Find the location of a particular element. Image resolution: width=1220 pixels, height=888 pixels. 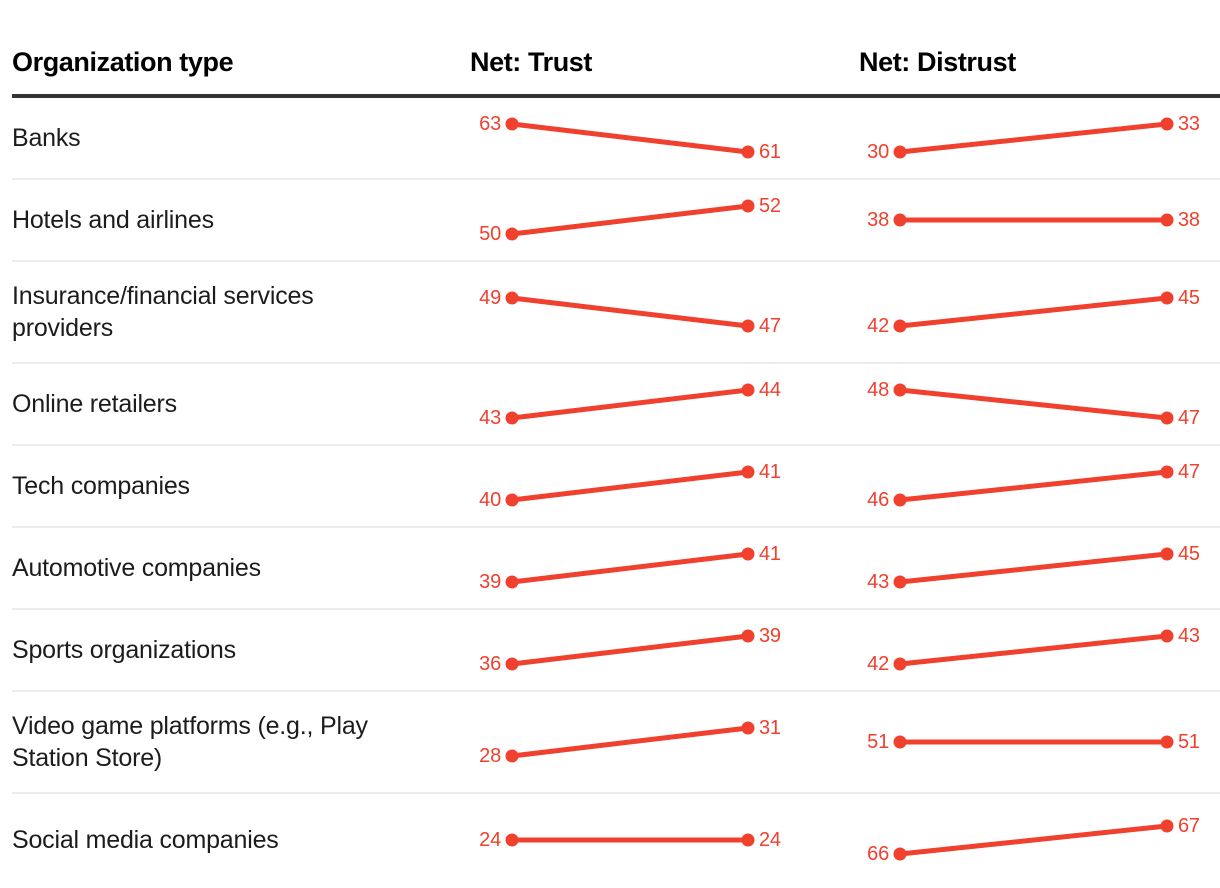

trust-value-label-end: 61 is located at coordinates (770, 152).